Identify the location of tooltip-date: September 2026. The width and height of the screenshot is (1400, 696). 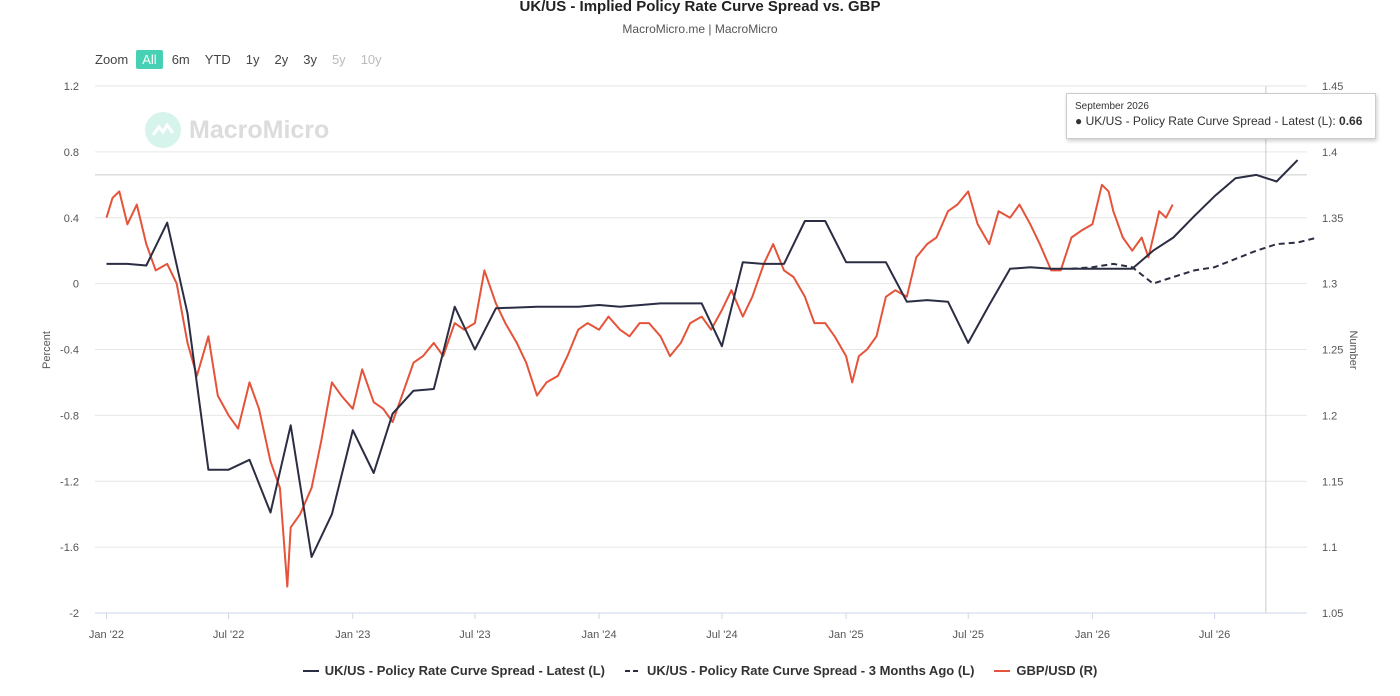
(1112, 106).